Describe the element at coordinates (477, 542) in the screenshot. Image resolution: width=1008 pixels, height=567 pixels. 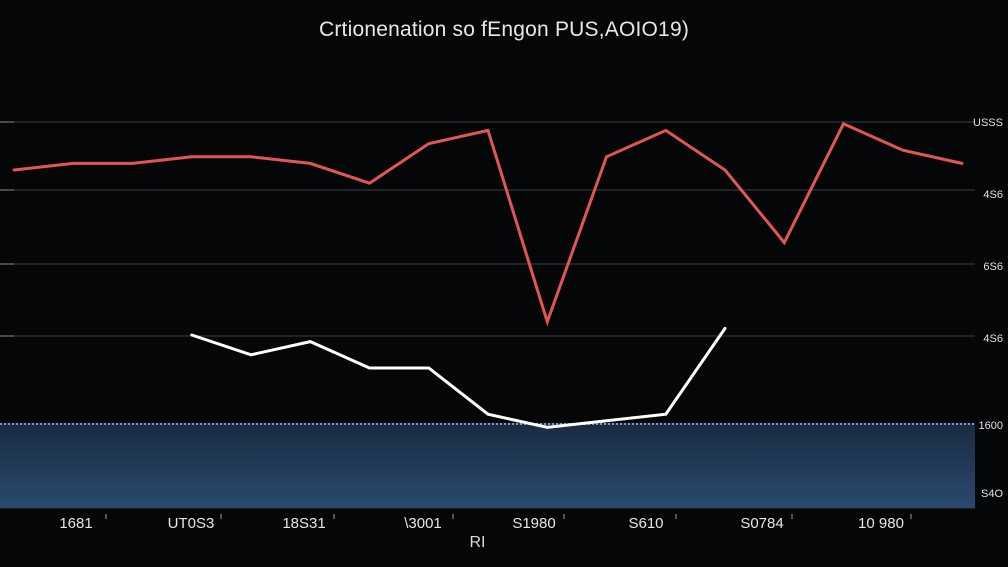
I see `x-axis-label: RI` at that location.